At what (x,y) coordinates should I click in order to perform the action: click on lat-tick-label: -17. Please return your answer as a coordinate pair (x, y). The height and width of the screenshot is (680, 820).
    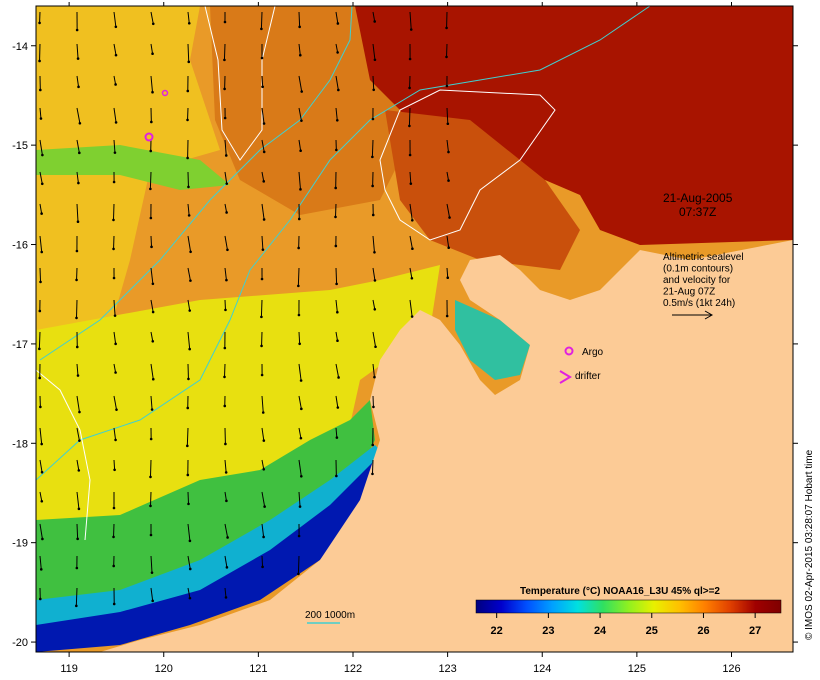
    Looking at the image, I should click on (20, 345).